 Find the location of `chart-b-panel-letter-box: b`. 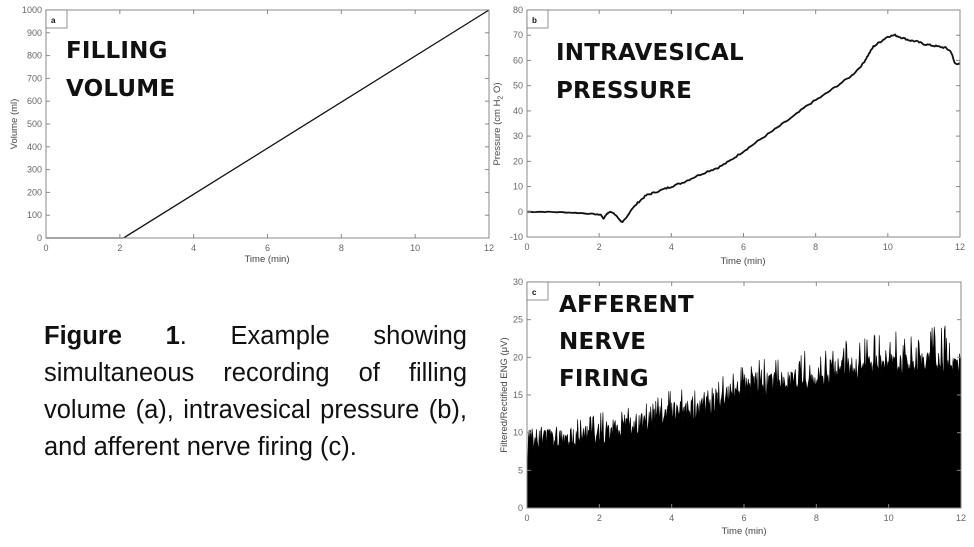

chart-b-panel-letter-box: b is located at coordinates (537, 19).